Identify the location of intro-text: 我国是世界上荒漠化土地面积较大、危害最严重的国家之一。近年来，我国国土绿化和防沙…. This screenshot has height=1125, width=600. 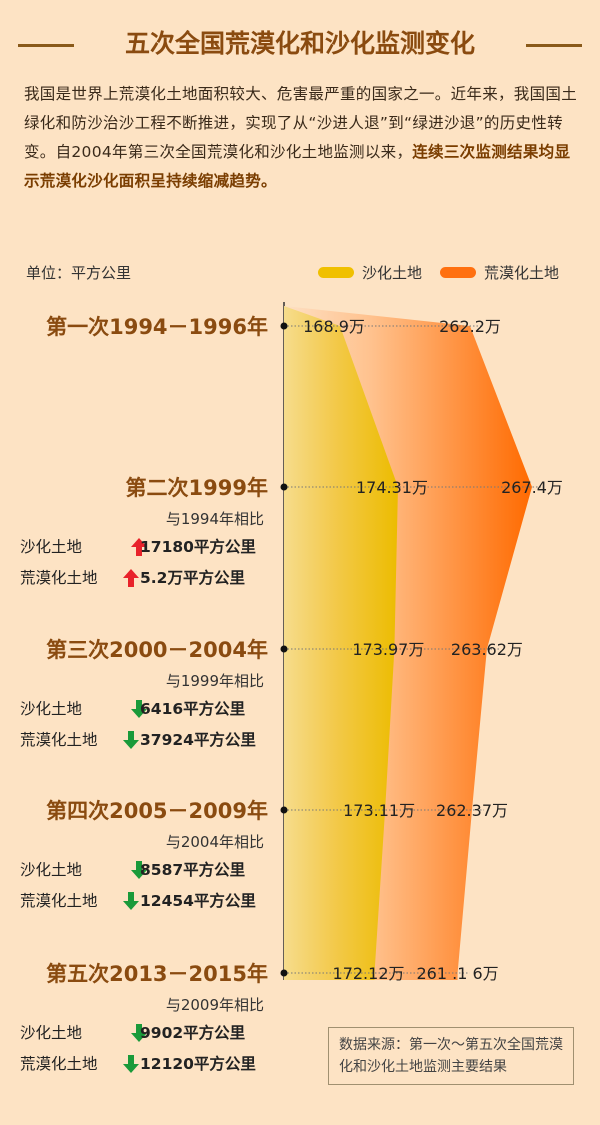
(301, 123).